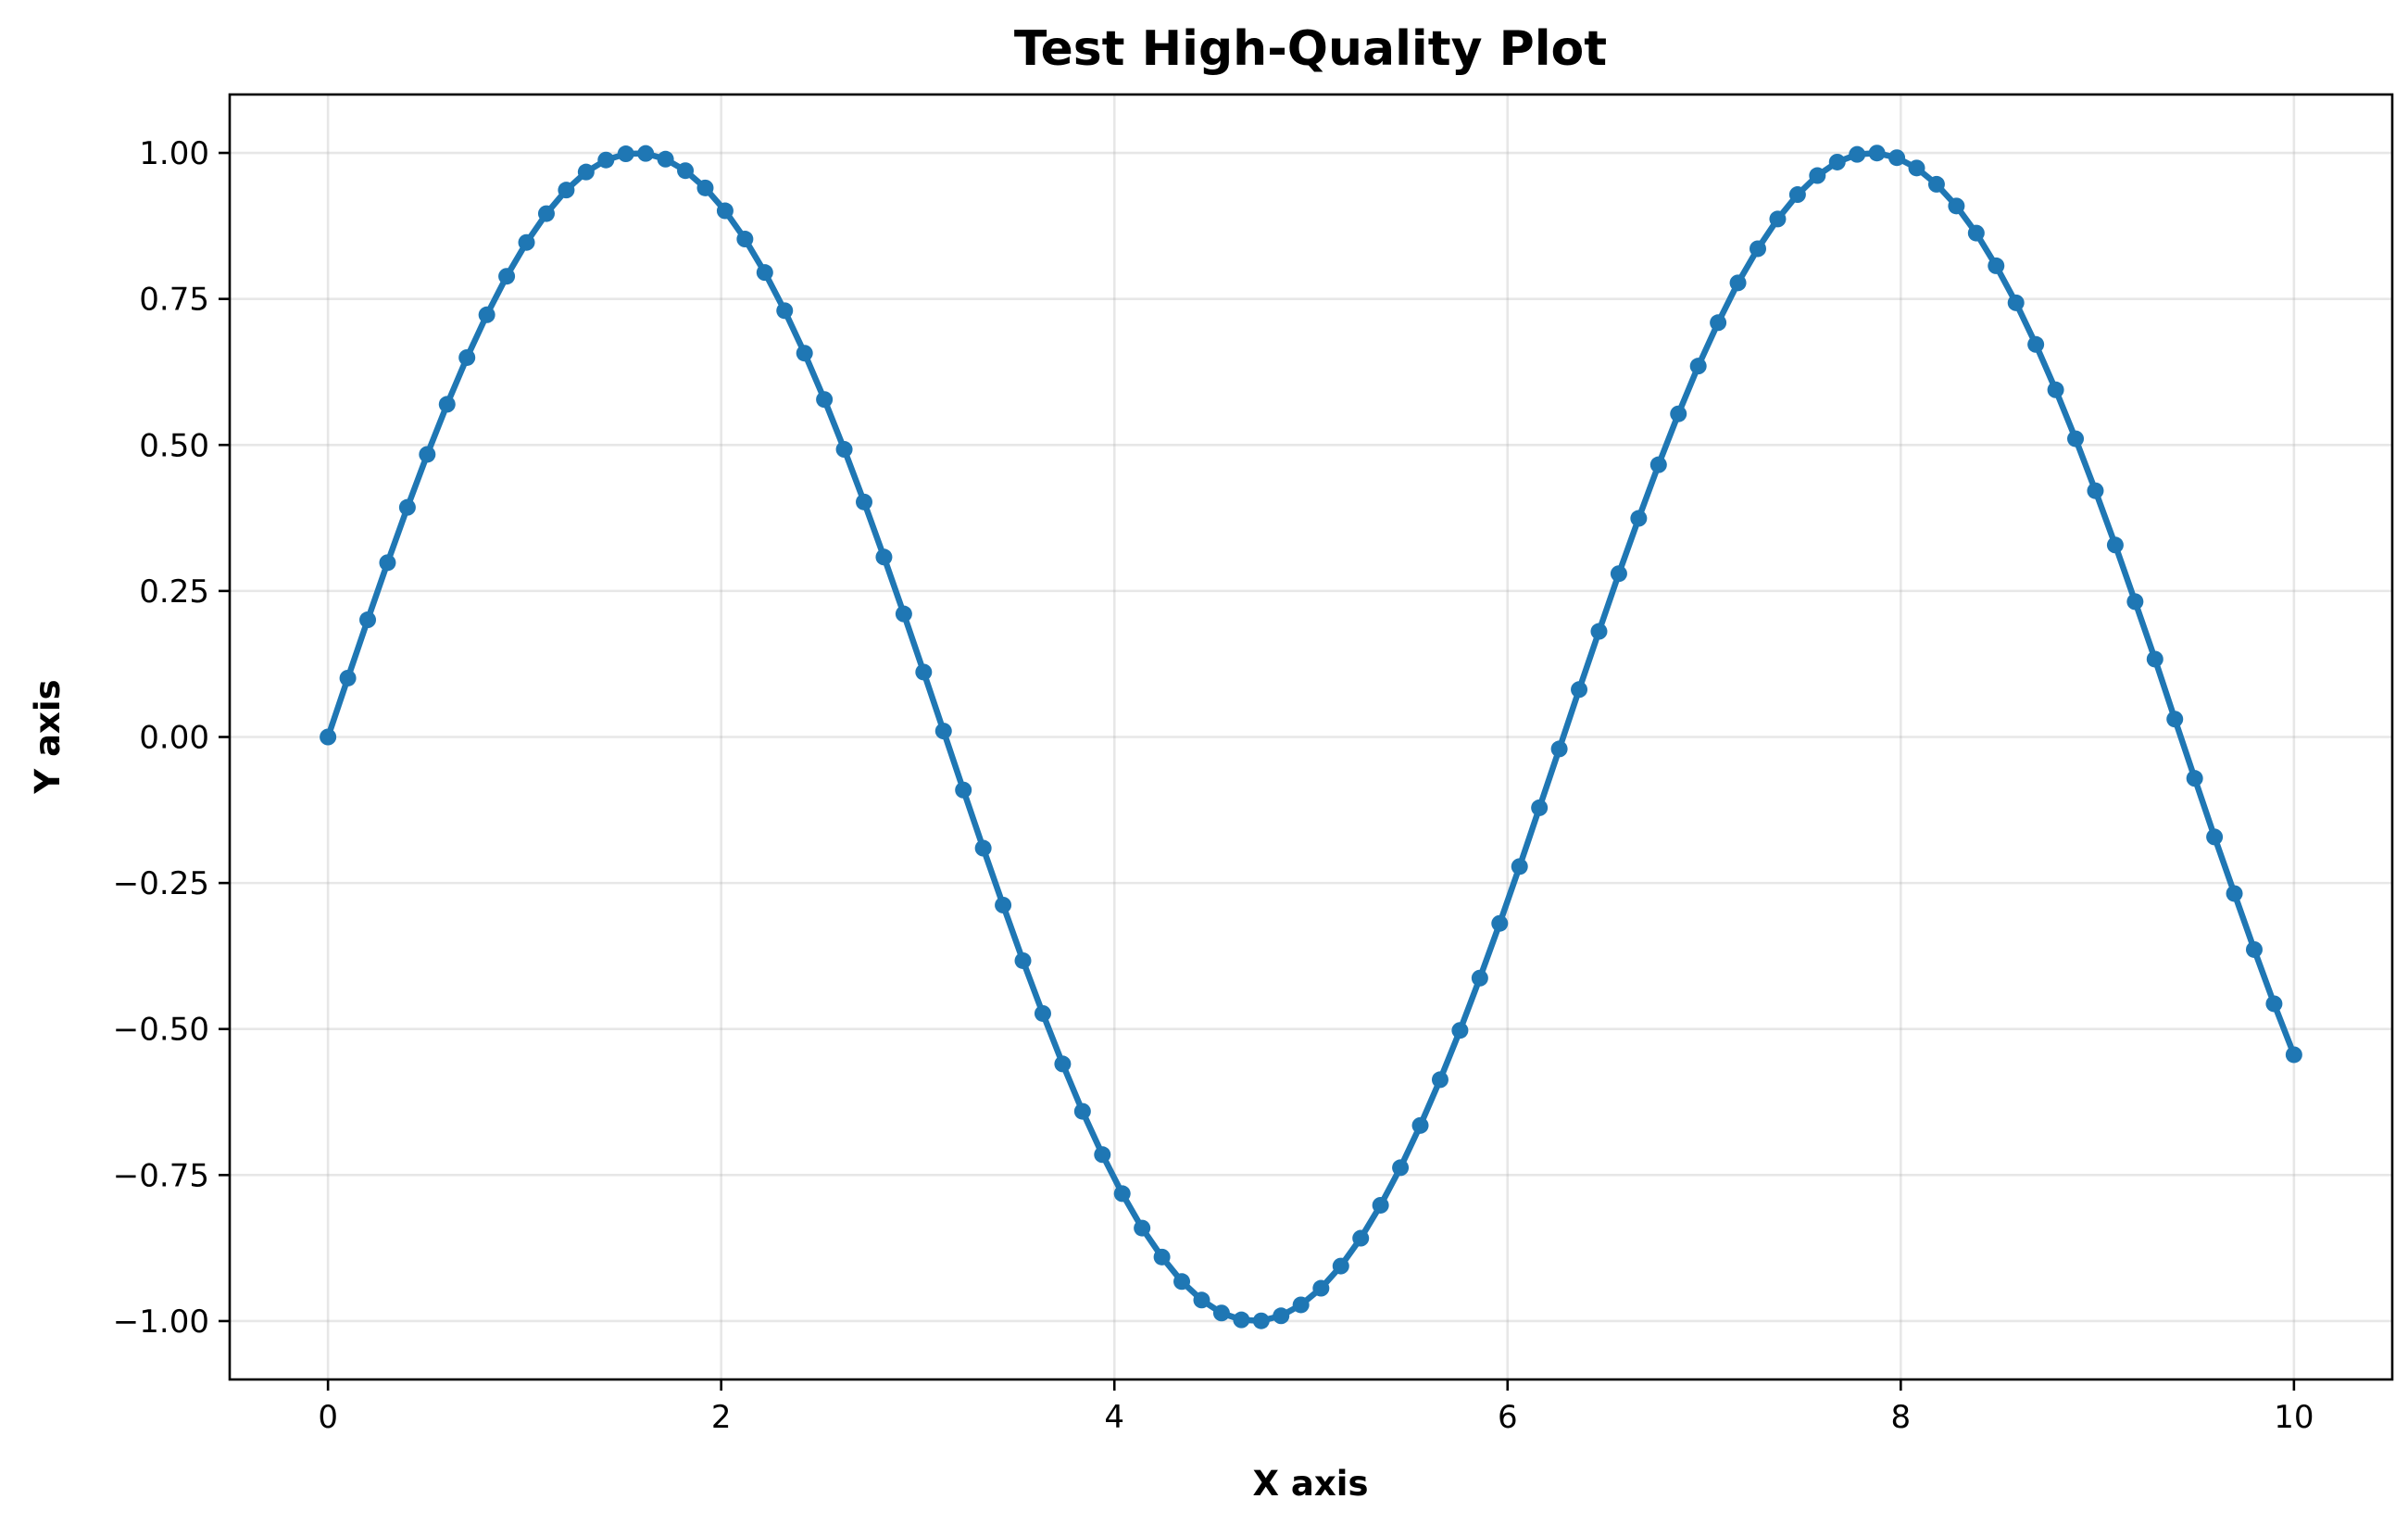 The width and height of the screenshot is (2408, 1524). Describe the element at coordinates (1900, 1417) in the screenshot. I see `x-tick-label: 8` at that location.